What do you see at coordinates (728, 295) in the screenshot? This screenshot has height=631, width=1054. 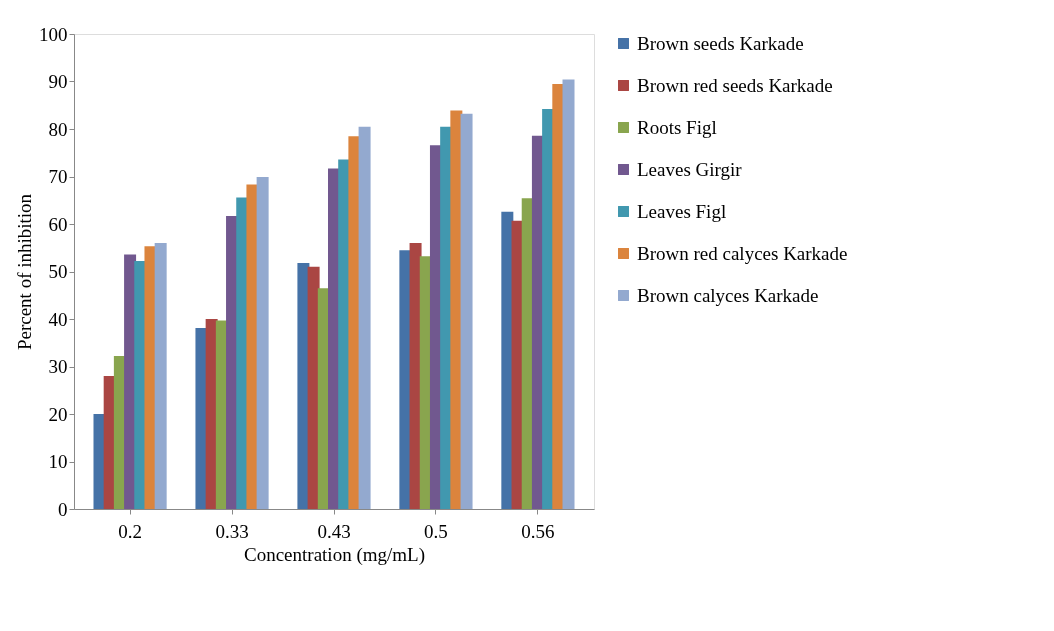 I see `legend-label: Brown calyces Karkade` at bounding box center [728, 295].